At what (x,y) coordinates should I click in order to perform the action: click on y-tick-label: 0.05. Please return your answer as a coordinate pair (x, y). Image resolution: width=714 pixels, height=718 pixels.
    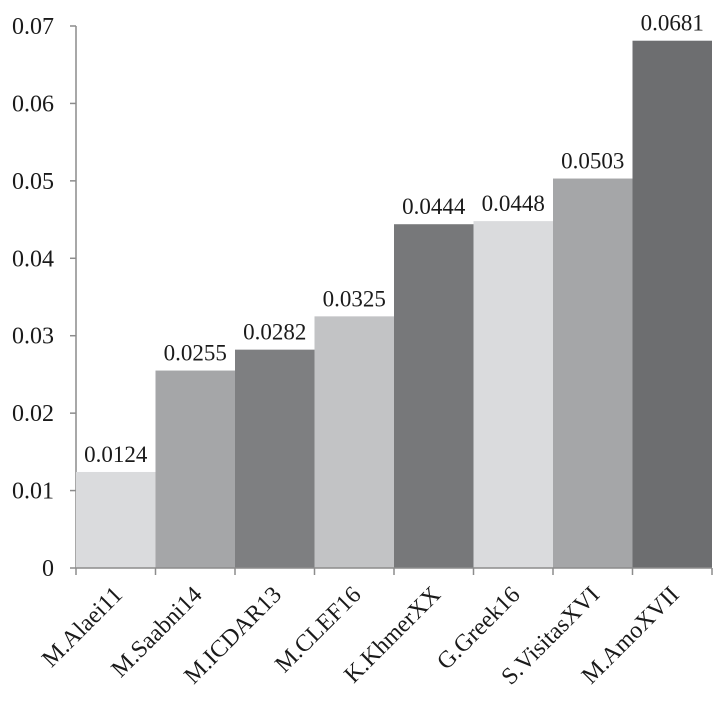
    Looking at the image, I should click on (33, 182).